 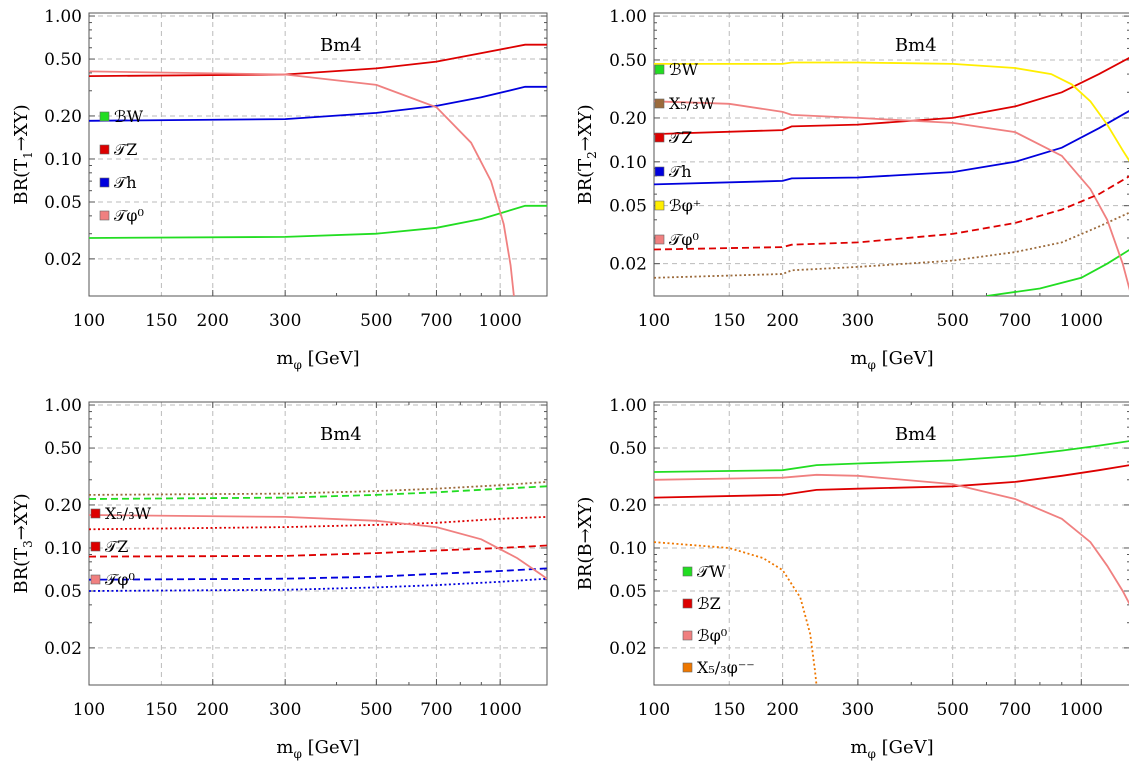 I want to click on legend: X₅/₃W 𝒯Z 𝒯φ⁰, so click(x=121, y=546).